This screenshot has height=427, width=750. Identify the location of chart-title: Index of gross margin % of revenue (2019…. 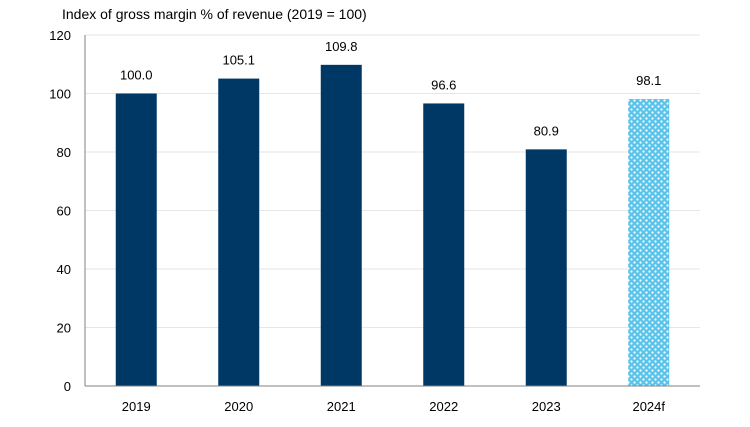
(214, 14).